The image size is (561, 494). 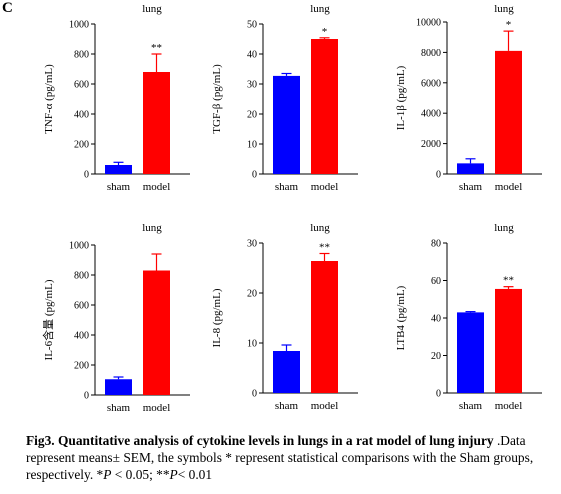 What do you see at coordinates (7, 8) in the screenshot?
I see `panel-label: C` at bounding box center [7, 8].